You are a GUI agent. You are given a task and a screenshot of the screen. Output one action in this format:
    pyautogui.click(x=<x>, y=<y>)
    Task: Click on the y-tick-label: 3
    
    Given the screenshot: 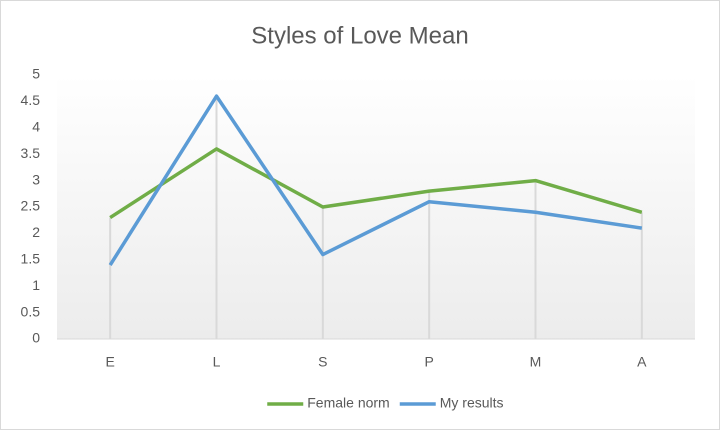 What is the action you would take?
    pyautogui.click(x=36, y=179)
    